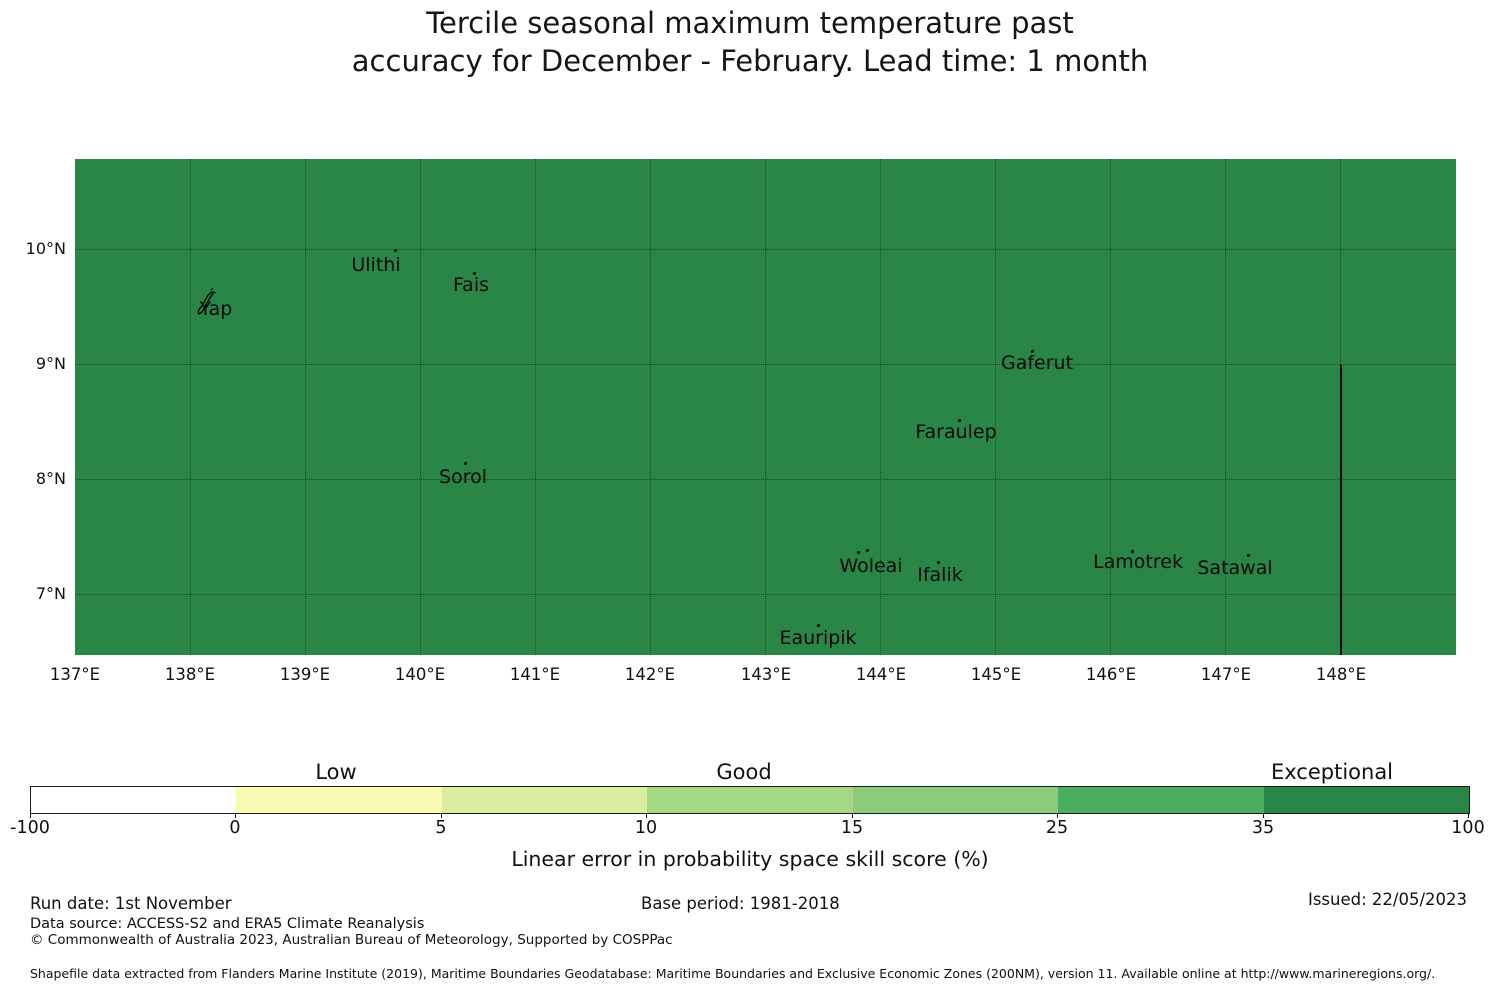 This screenshot has width=1500, height=990. I want to click on lat-tick-10n: 10°N, so click(45, 248).